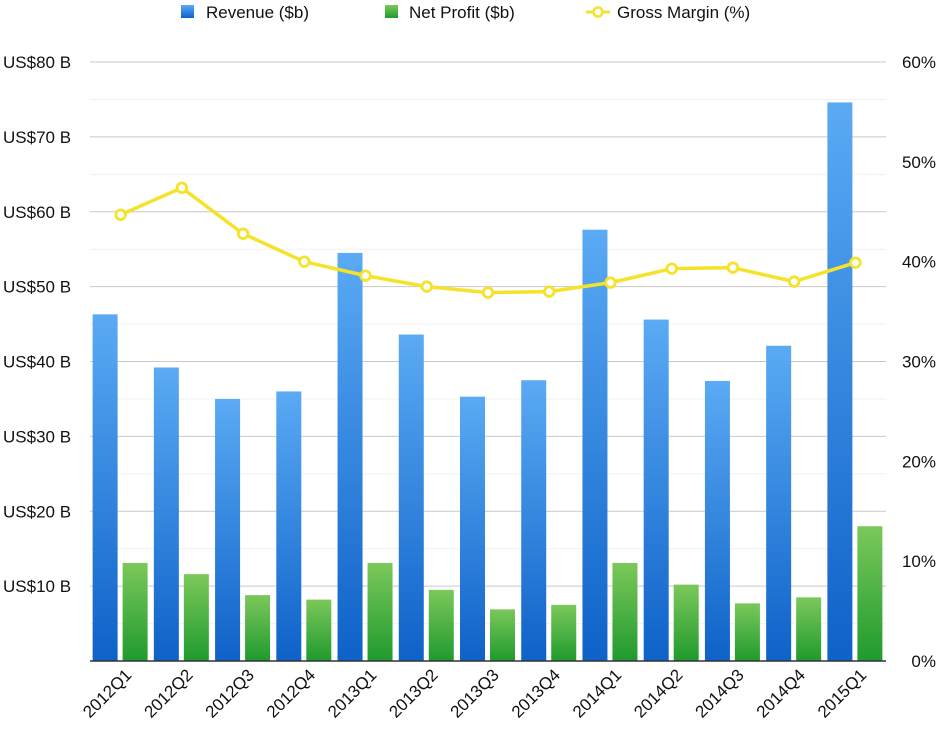  Describe the element at coordinates (37, 586) in the screenshot. I see `y-left-tick-label: US$10 B` at that location.